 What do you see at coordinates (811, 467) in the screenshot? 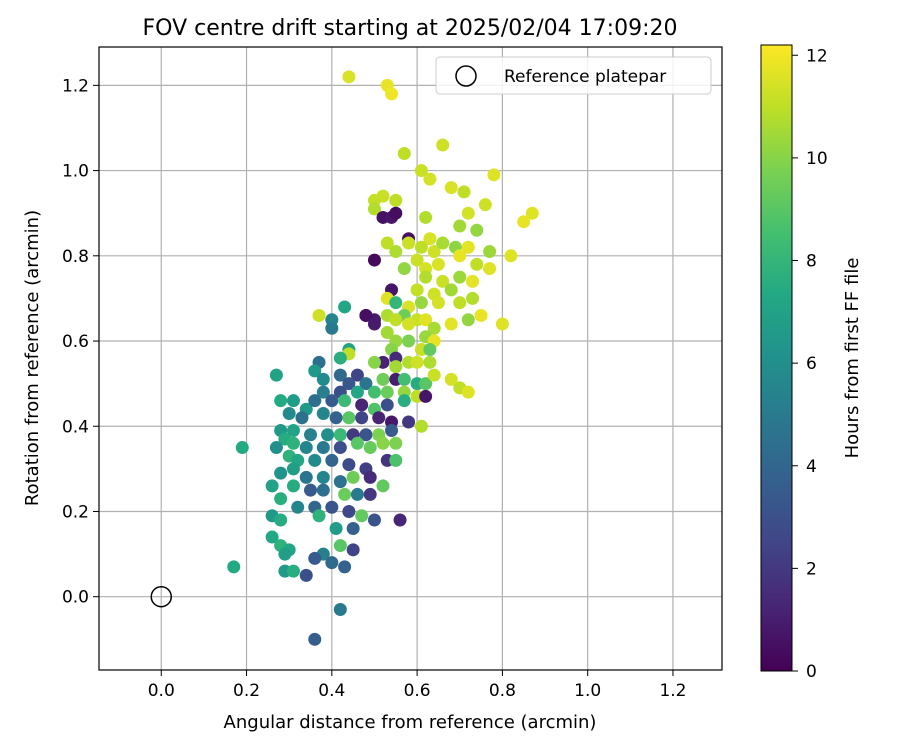
I see `colorbar-tick-label: 4` at bounding box center [811, 467].